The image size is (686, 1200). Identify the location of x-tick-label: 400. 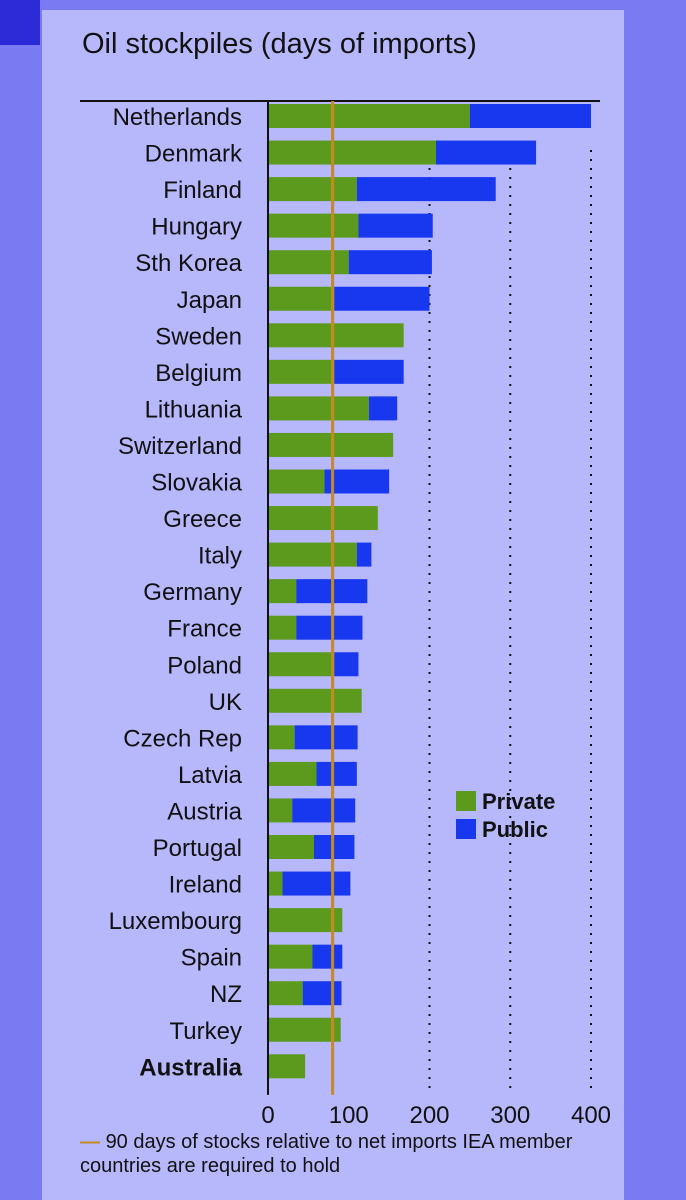
(591, 1115).